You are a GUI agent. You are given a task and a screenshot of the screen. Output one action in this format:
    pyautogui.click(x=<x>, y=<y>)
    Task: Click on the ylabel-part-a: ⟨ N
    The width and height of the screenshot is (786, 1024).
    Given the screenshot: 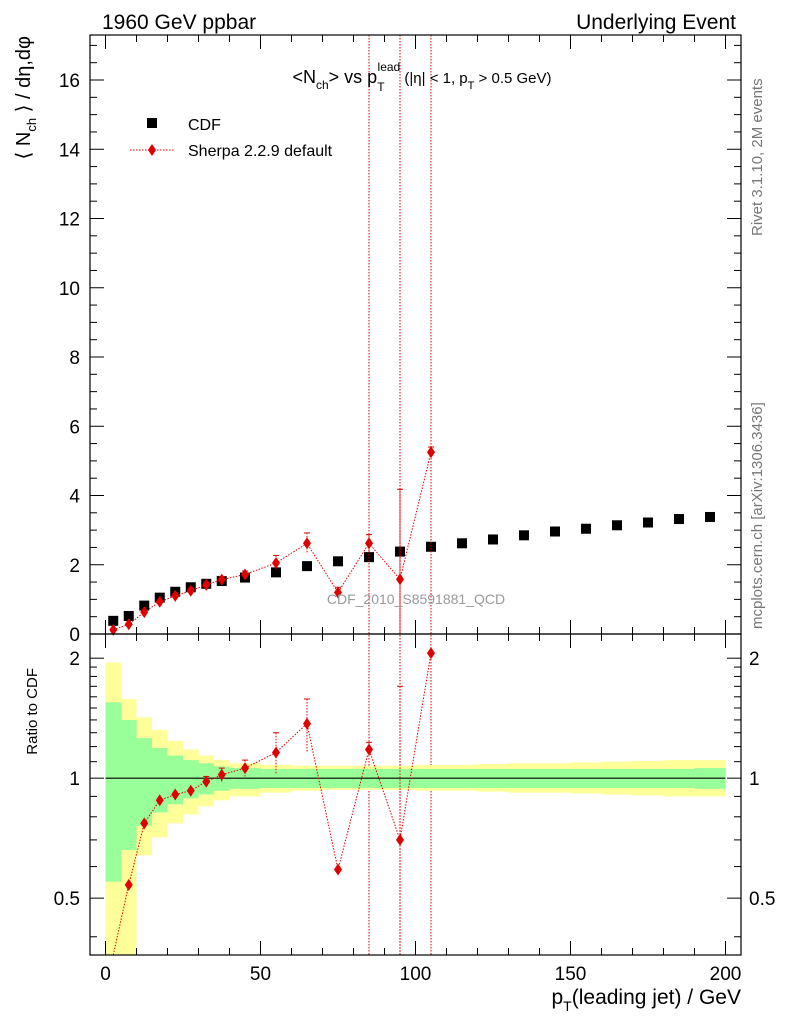 What is the action you would take?
    pyautogui.click(x=24, y=146)
    